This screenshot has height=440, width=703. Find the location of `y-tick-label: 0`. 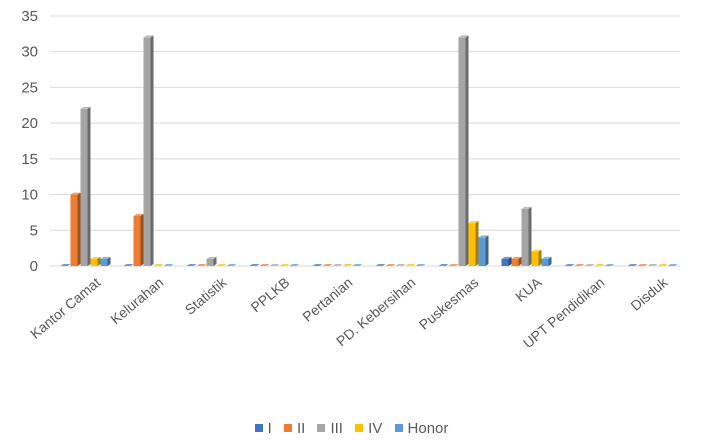

y-tick-label: 0 is located at coordinates (34, 266).